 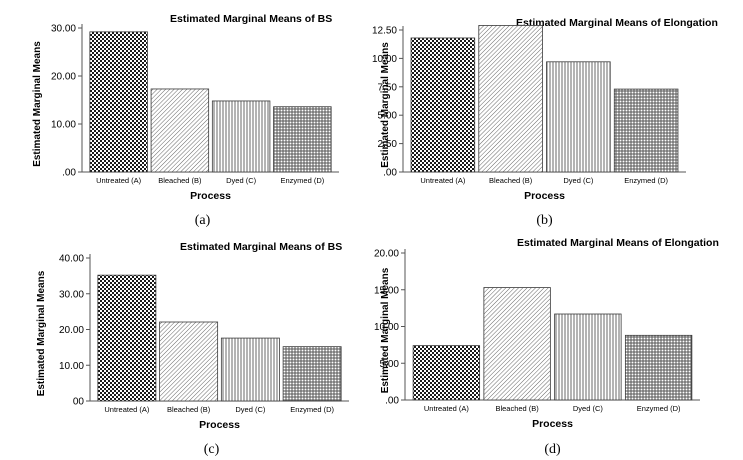 What do you see at coordinates (71, 259) in the screenshot?
I see `y-tick-label: 40.00` at bounding box center [71, 259].